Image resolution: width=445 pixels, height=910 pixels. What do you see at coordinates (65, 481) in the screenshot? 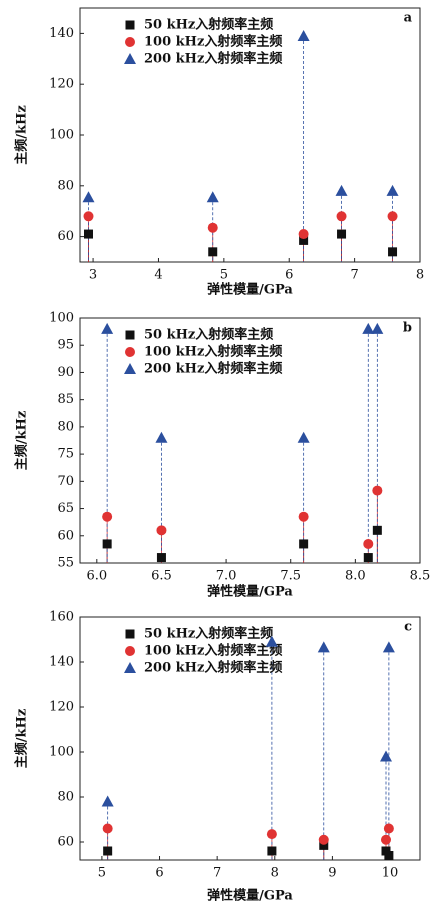
I see `y-tick-label: 70` at bounding box center [65, 481].